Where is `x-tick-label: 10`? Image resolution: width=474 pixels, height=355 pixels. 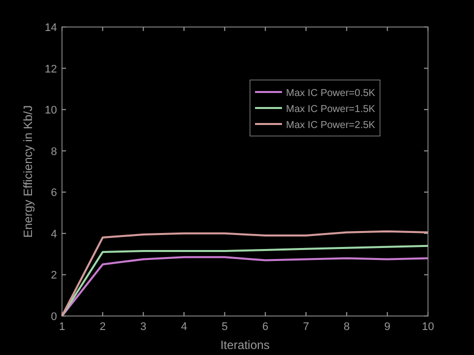
x-tick-label: 10 is located at coordinates (428, 327).